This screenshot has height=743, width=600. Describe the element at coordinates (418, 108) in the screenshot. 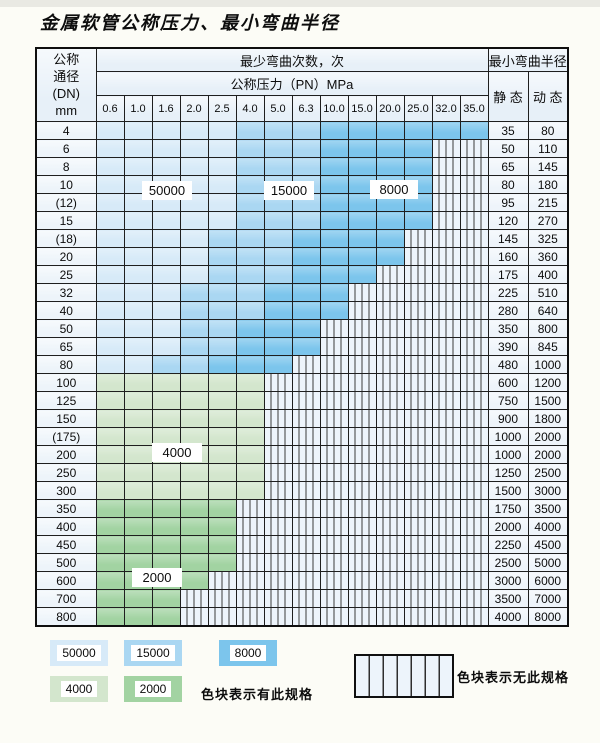

I see `pressure-col-header: 25.0` at that location.